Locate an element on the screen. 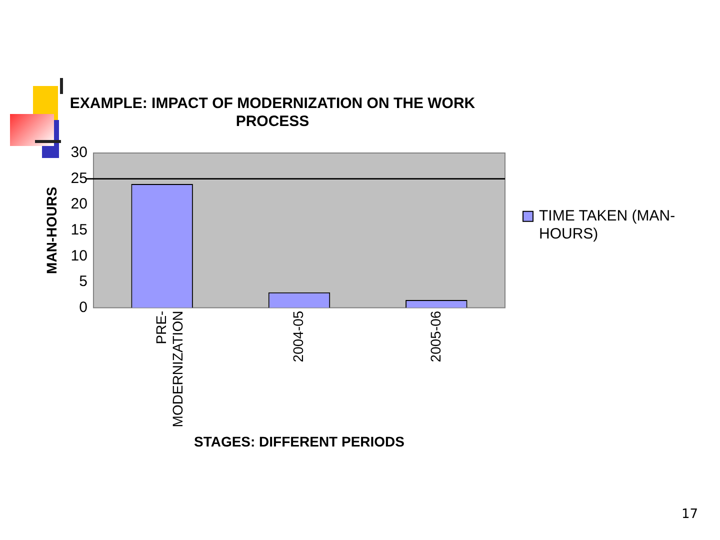  y-tick-label: 5 is located at coordinates (83, 281).